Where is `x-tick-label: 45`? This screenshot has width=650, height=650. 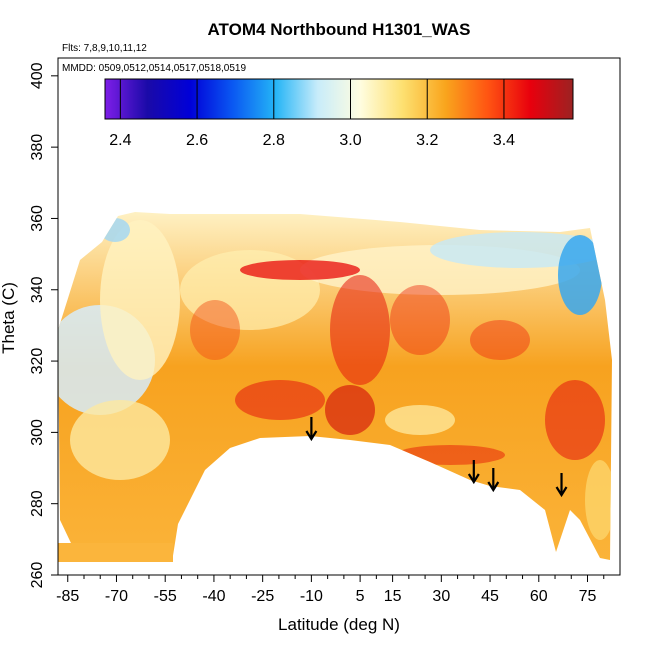
x-tick-label: 45 is located at coordinates (490, 596).